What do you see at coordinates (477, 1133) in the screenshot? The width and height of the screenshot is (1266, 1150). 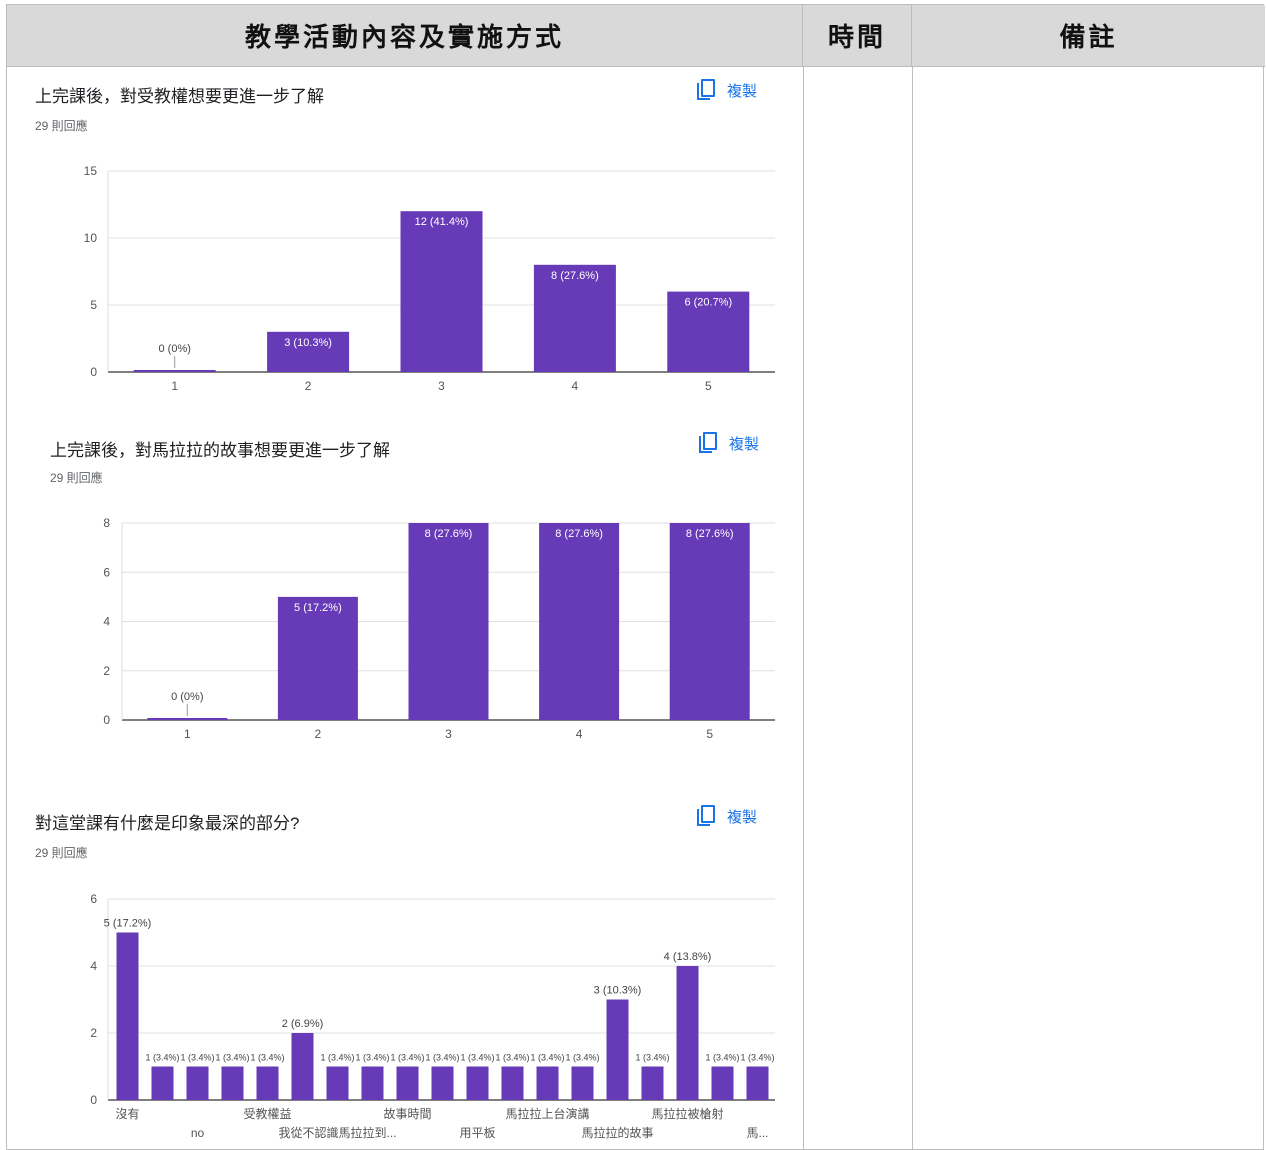 I see `x-tick-label: 用平板` at bounding box center [477, 1133].